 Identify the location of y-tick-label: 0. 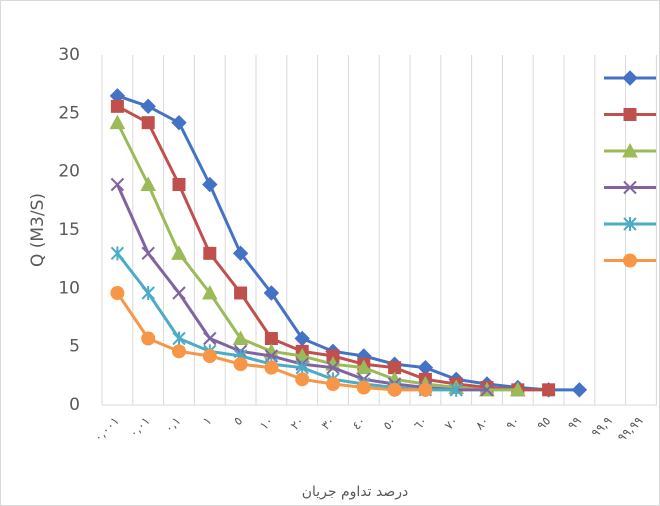
(74, 405).